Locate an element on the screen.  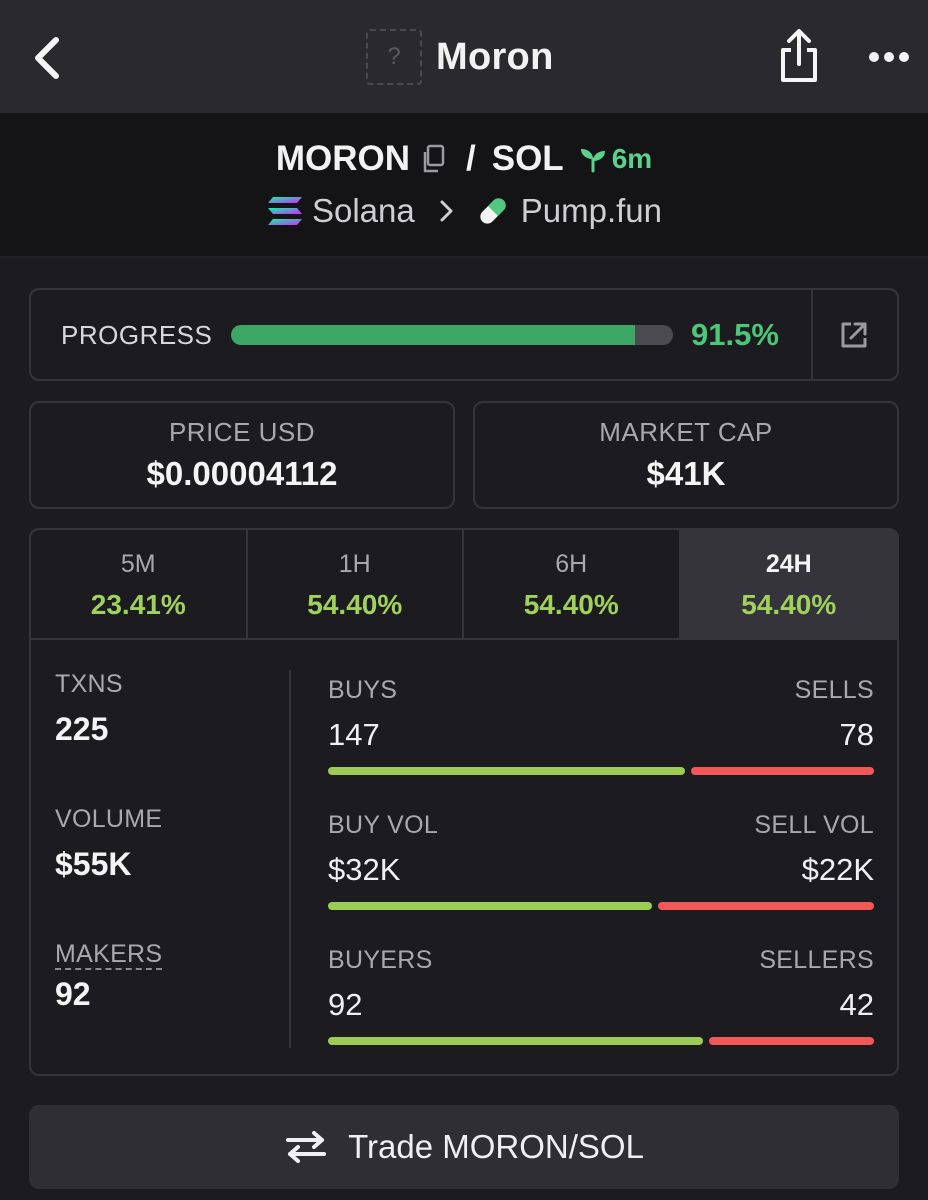
tab-label: 24H is located at coordinates (788, 564).